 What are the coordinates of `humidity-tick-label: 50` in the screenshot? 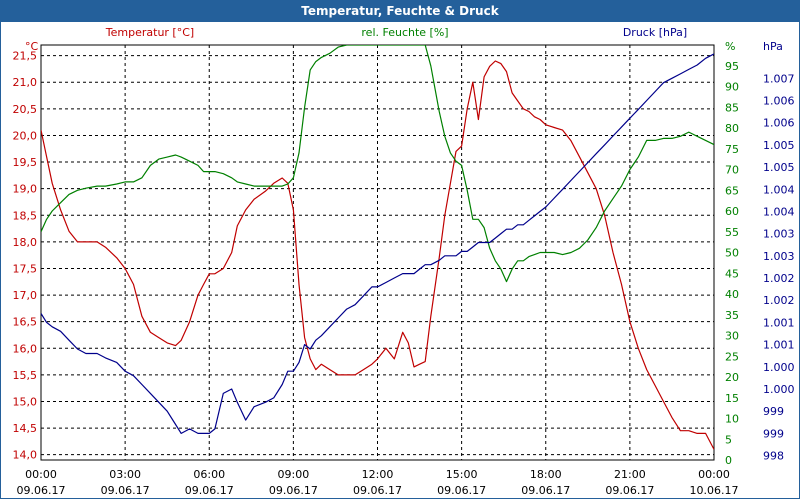 It's located at (732, 253).